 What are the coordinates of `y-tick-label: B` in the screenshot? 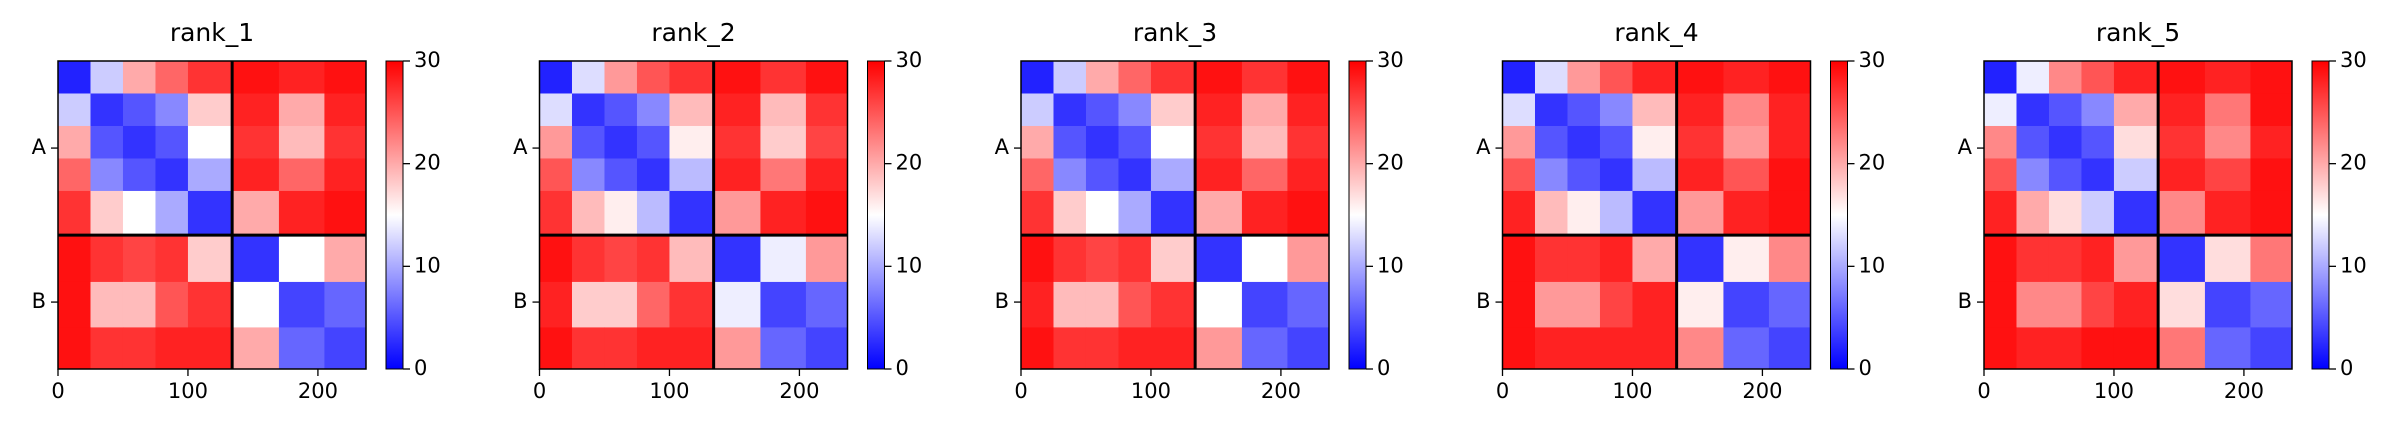 It's located at (39, 301).